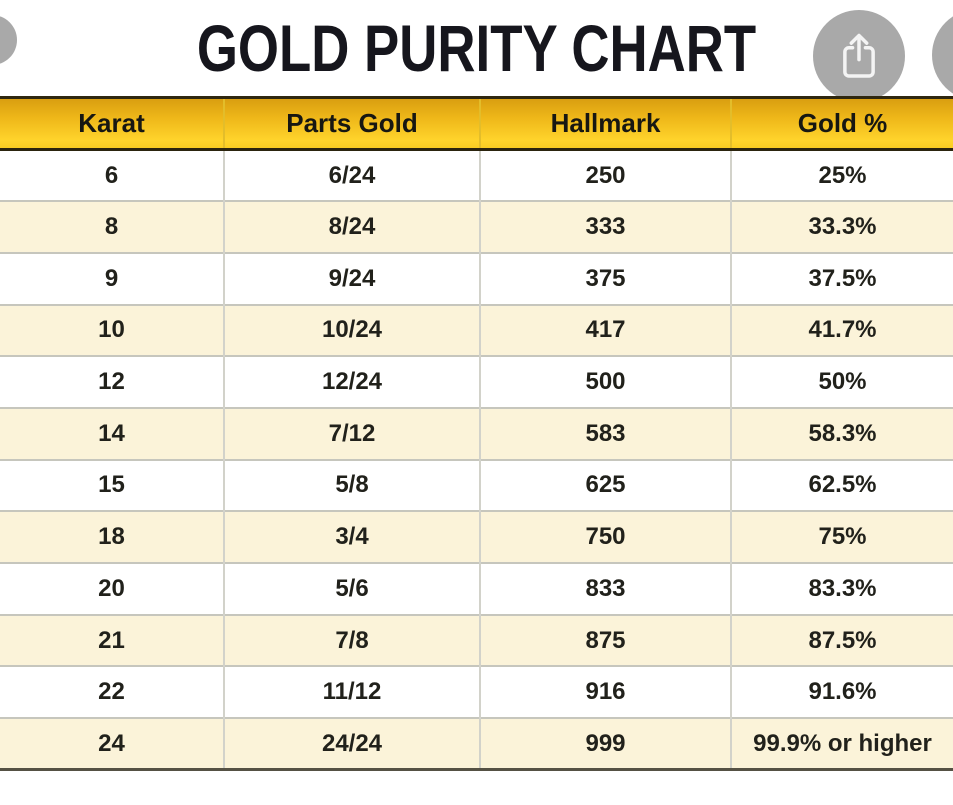  What do you see at coordinates (841, 278) in the screenshot?
I see `table-cell: 37.5%` at bounding box center [841, 278].